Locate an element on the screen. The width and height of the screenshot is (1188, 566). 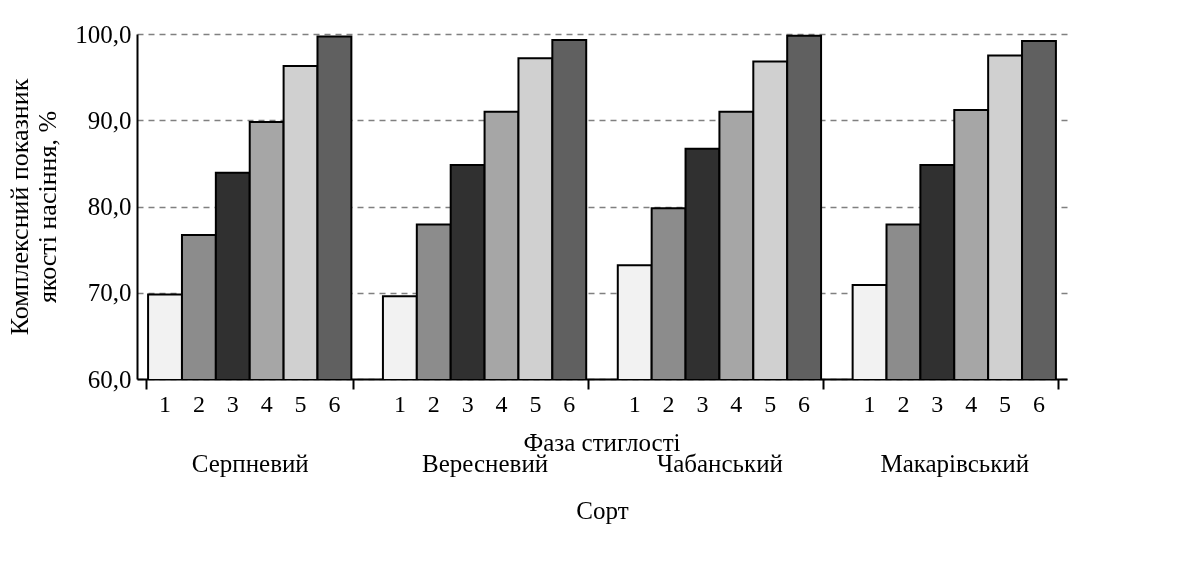
x-axis-title: Сорт is located at coordinates (602, 510).